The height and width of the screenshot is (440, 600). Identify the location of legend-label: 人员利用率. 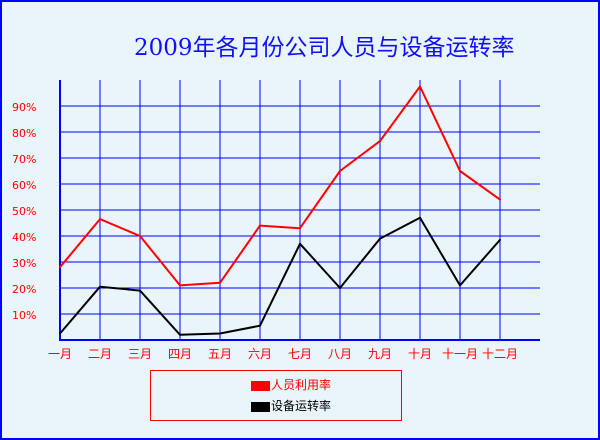
(301, 385).